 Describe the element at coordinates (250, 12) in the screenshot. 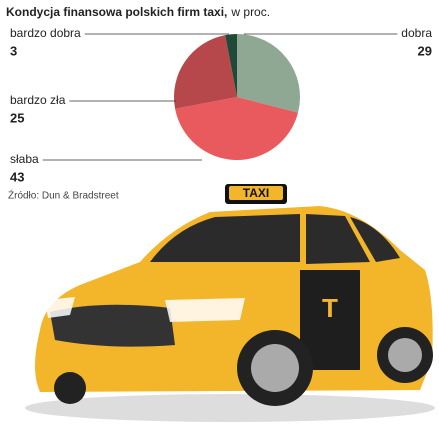

I see `chart-subtitle: w proc.` at that location.